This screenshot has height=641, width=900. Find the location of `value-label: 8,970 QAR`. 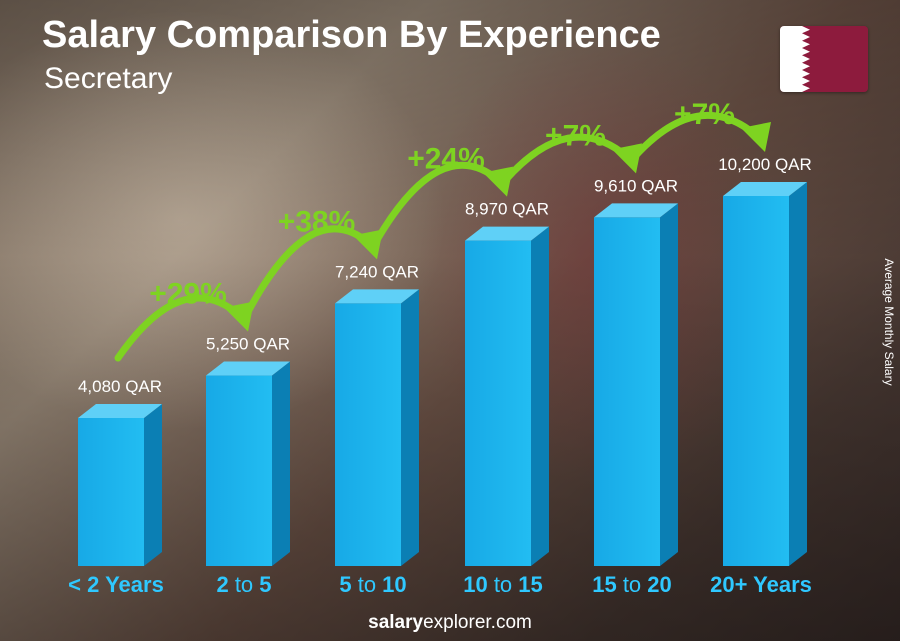

value-label: 8,970 QAR is located at coordinates (507, 209).